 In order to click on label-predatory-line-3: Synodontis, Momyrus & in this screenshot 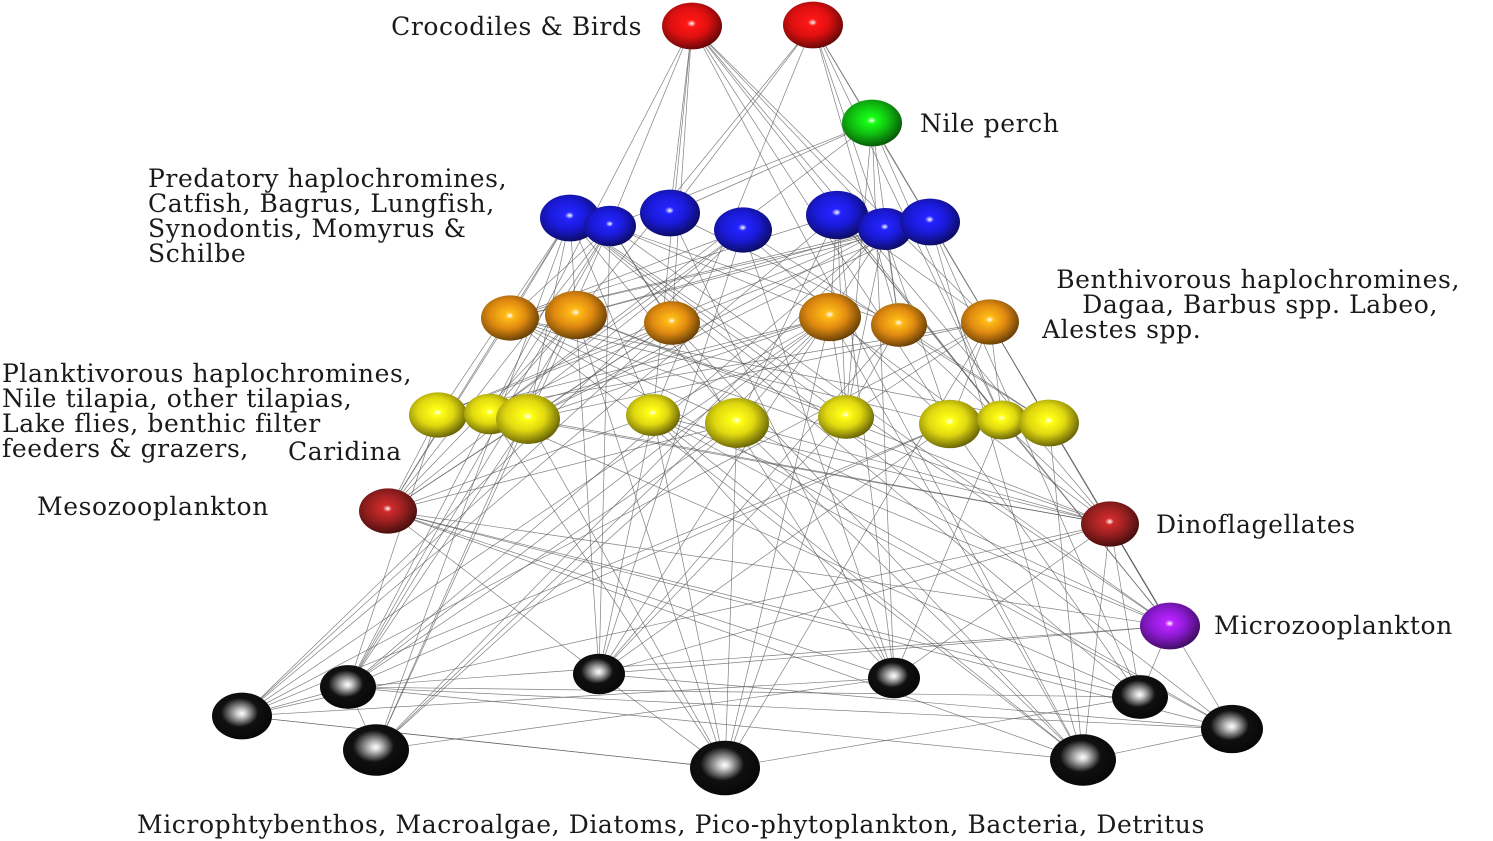, I will do `click(307, 228)`.